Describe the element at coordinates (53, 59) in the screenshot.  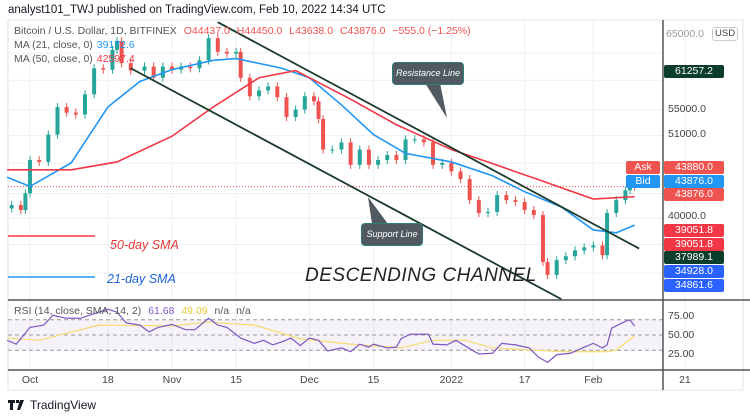
I see `ma50-label: MA (50, close, 0)` at that location.